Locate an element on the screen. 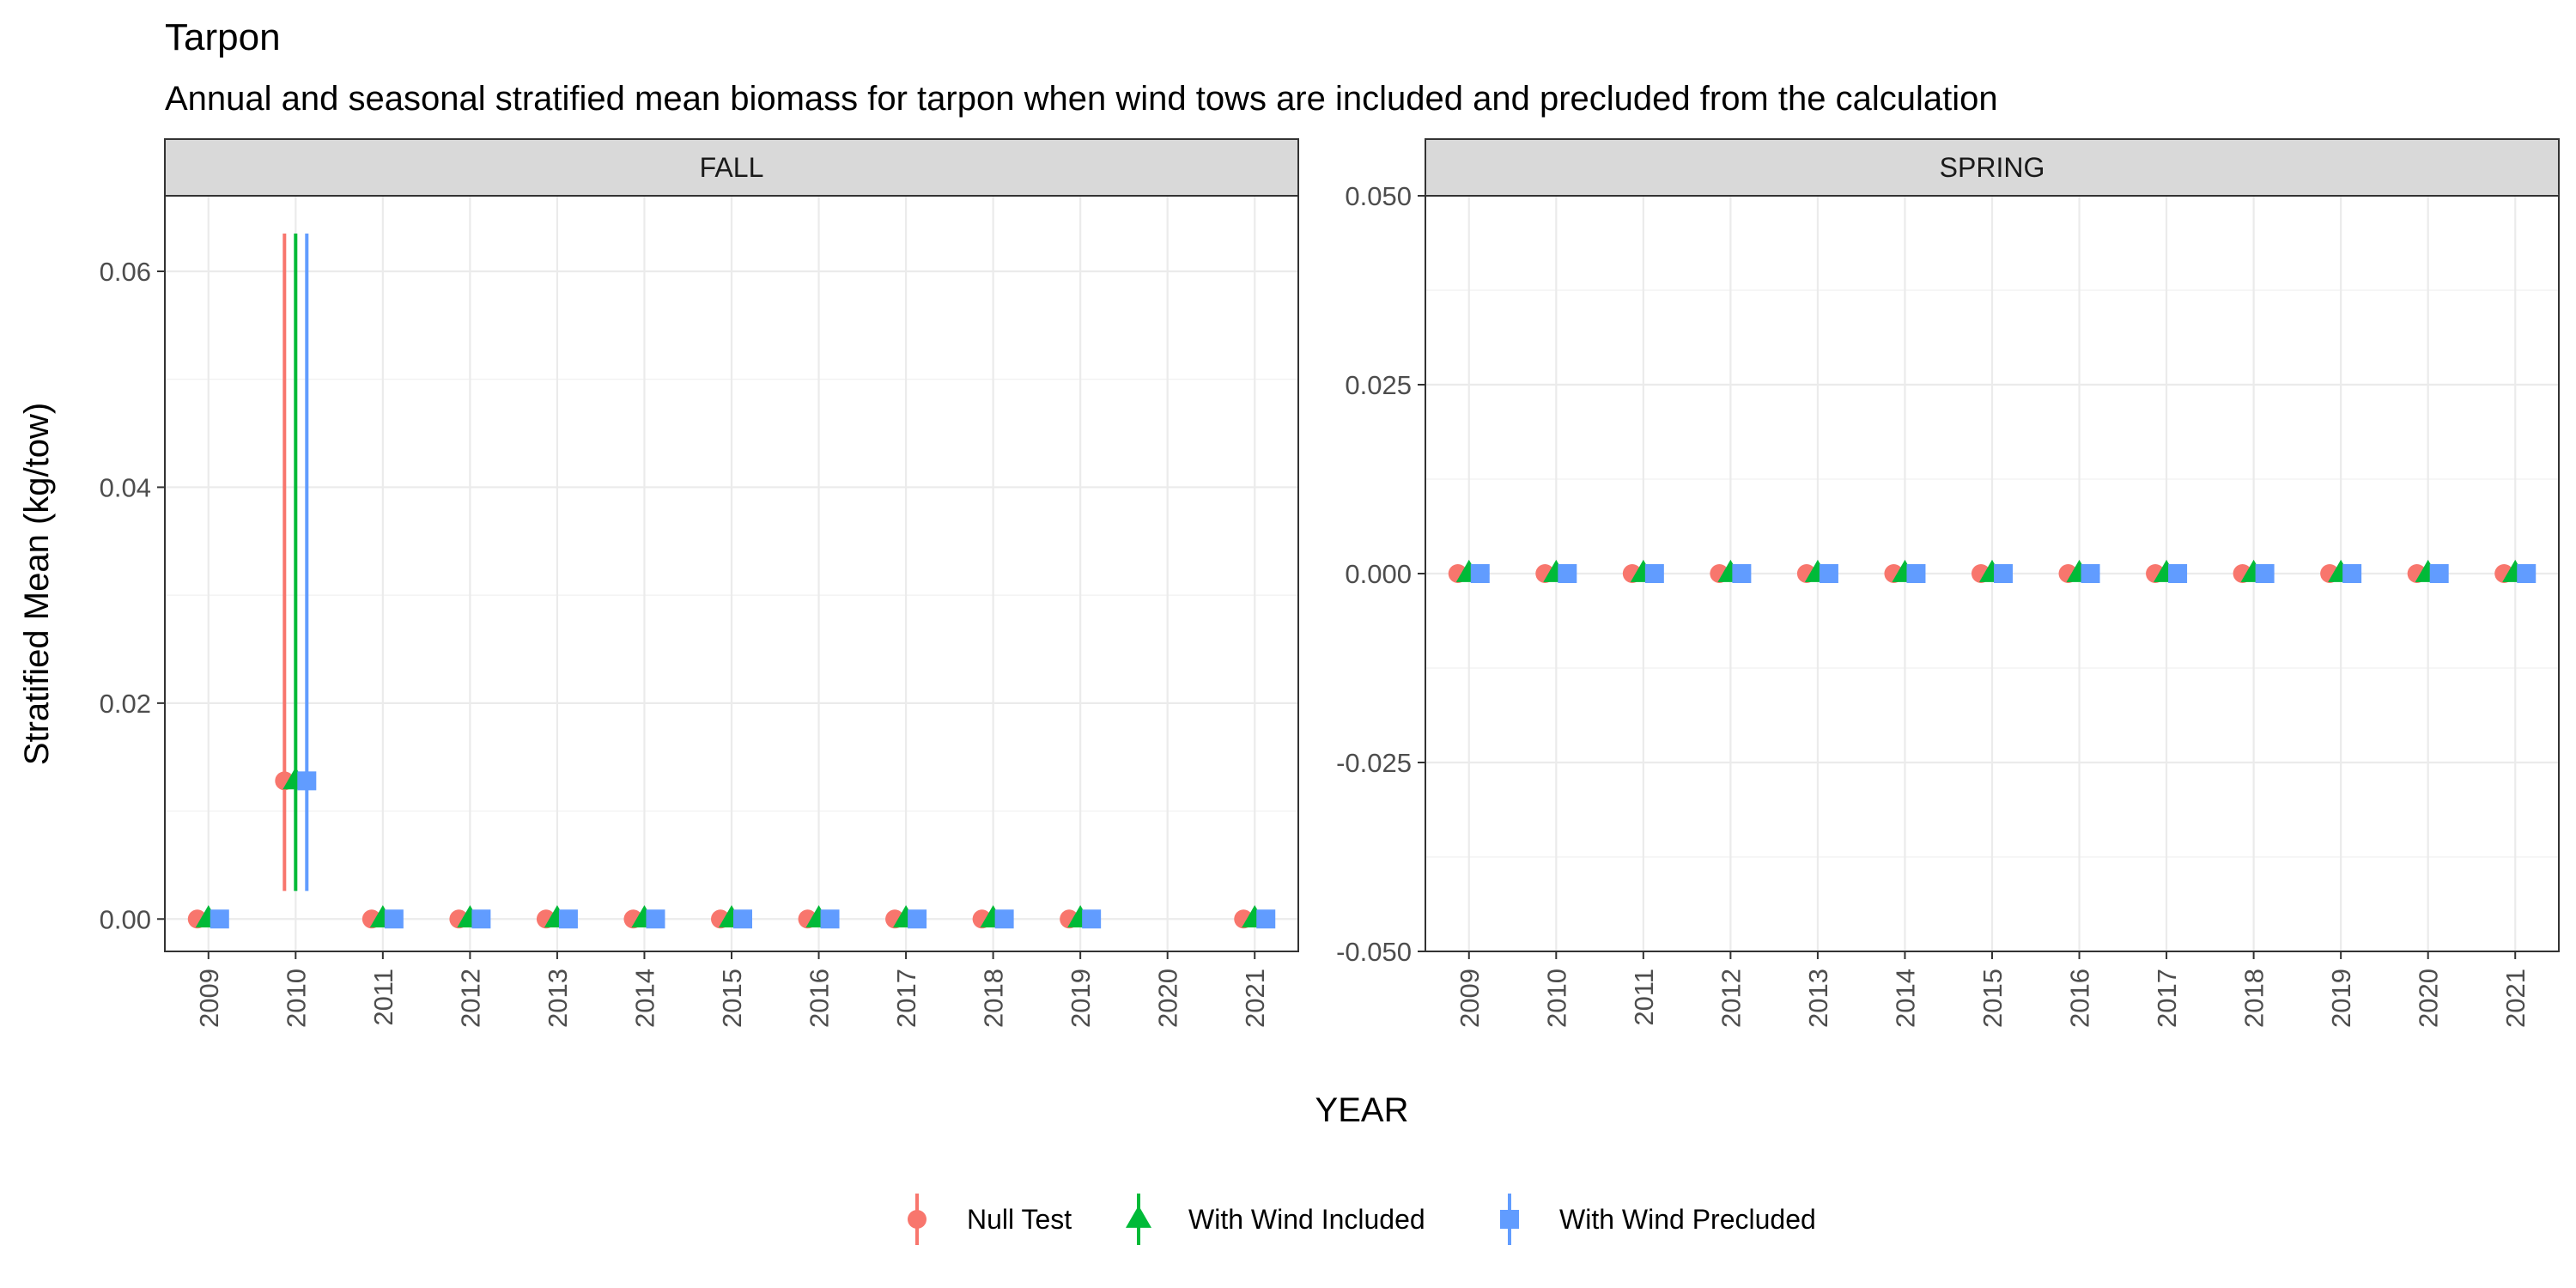  y-tick-label: 0.06 is located at coordinates (126, 272).